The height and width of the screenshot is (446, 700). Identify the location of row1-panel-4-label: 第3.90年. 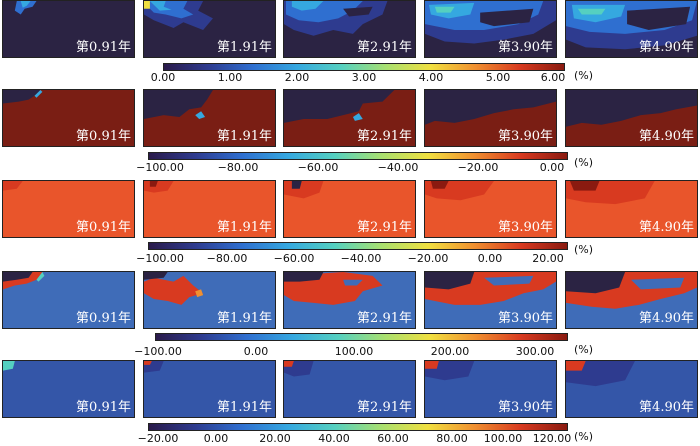
(525, 47).